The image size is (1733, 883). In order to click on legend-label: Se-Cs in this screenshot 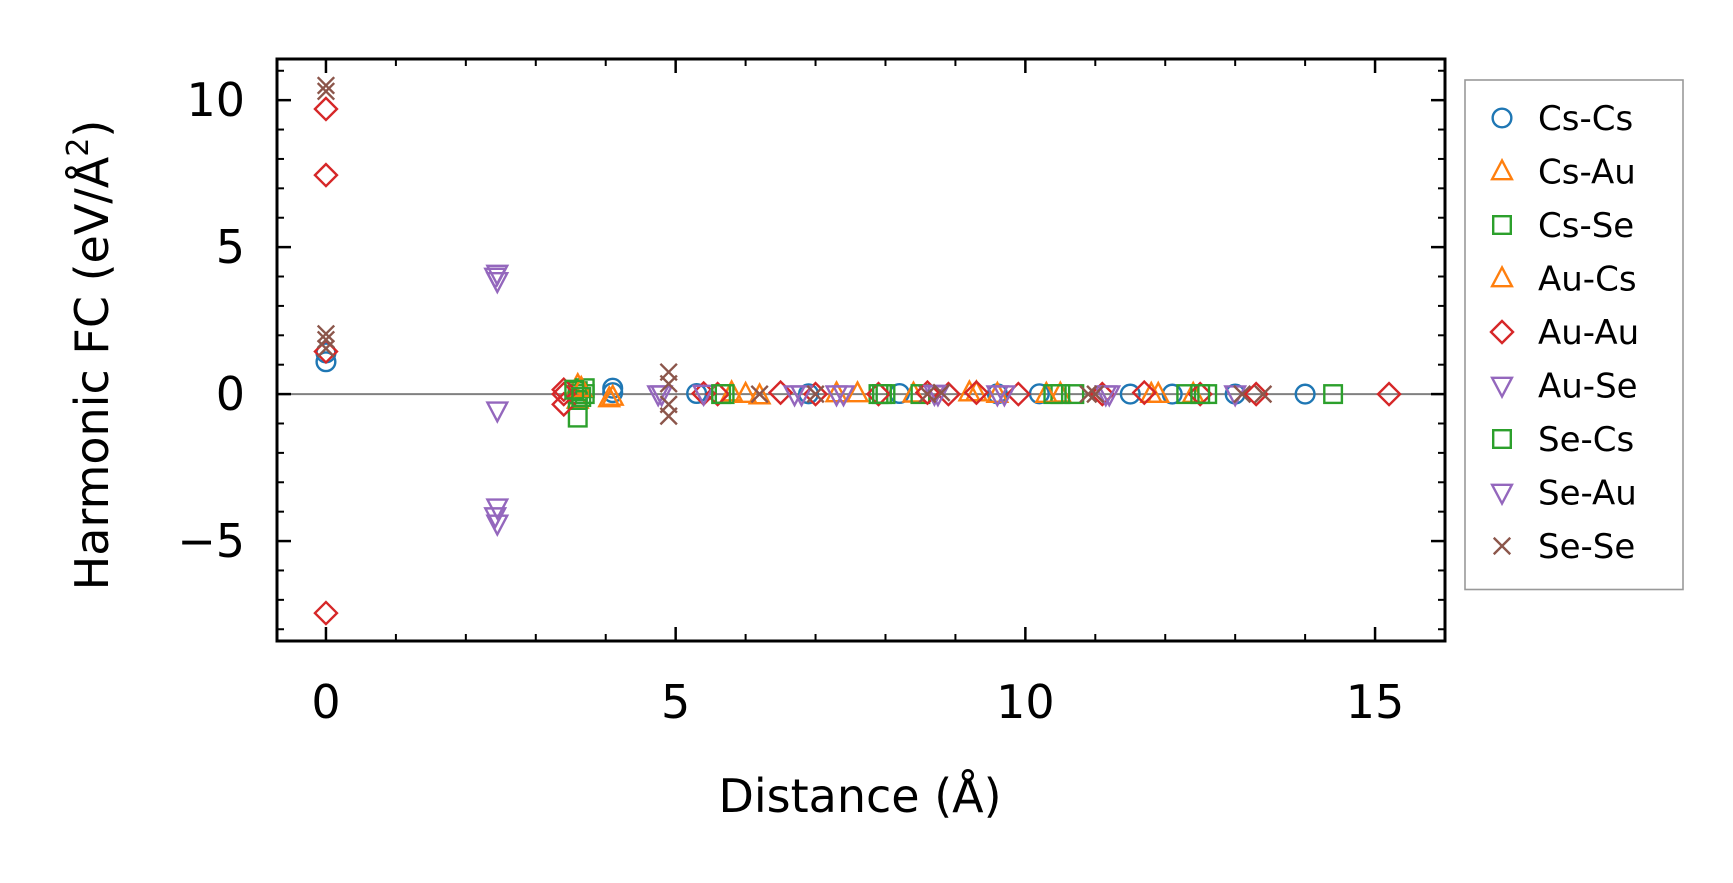, I will do `click(1586, 440)`.